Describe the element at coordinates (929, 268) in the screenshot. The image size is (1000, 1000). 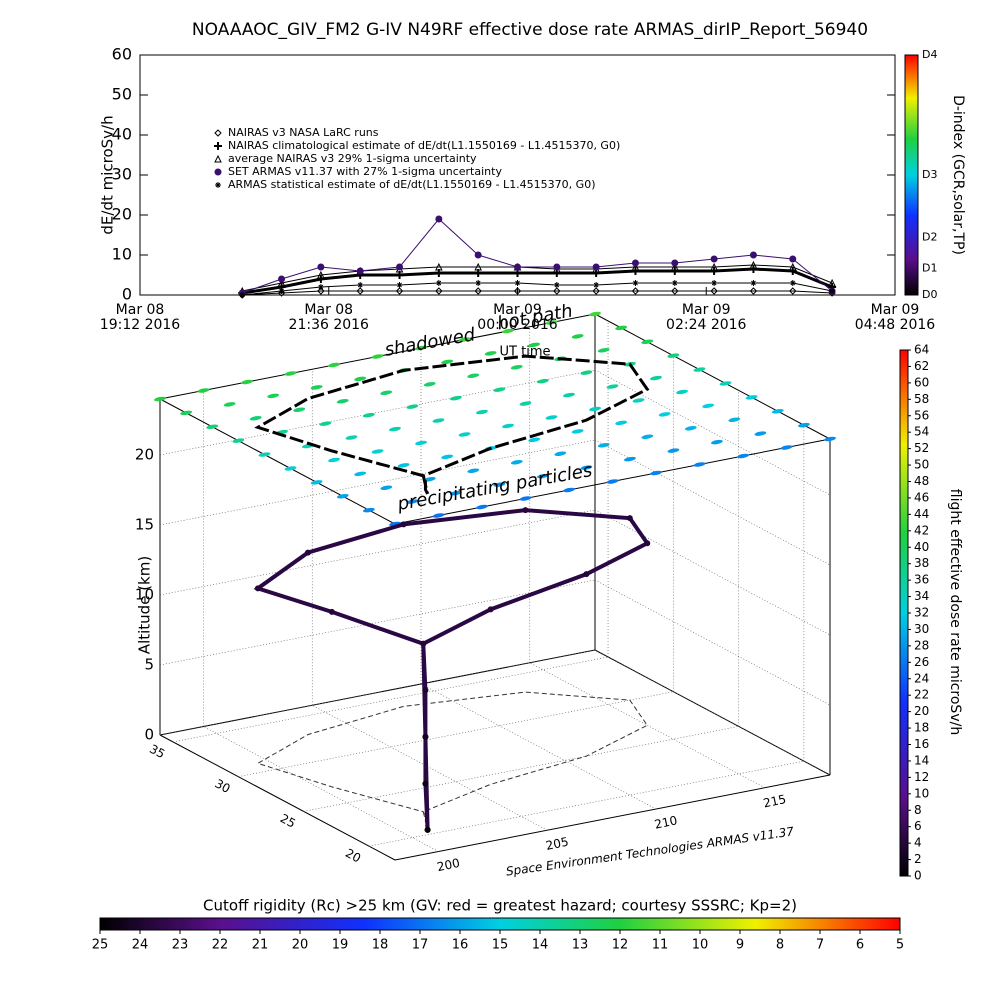
I see `colorbar-tick-label: D1` at that location.